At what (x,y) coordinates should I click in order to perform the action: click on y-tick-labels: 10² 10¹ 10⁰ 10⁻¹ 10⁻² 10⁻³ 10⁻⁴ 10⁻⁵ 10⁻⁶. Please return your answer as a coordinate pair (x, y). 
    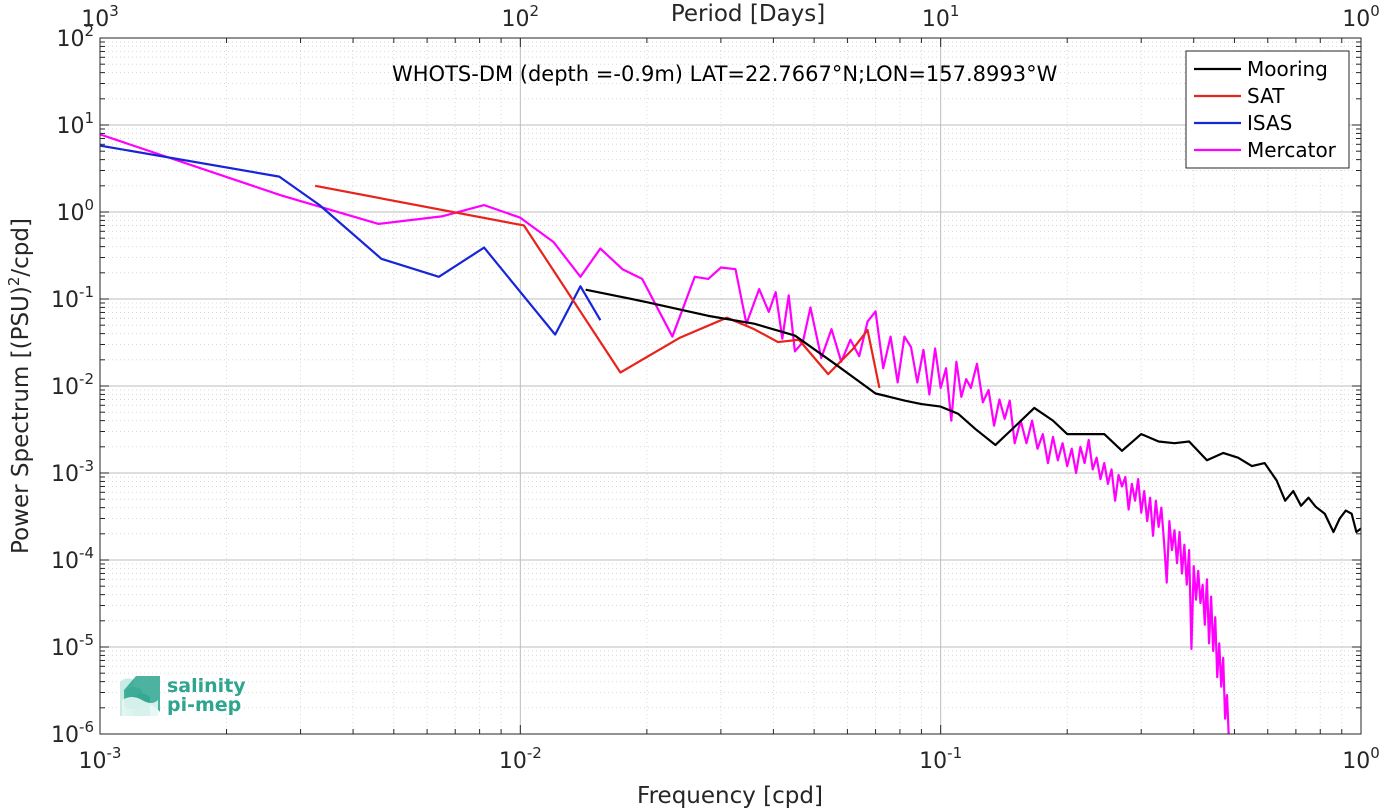
    Looking at the image, I should click on (72, 385).